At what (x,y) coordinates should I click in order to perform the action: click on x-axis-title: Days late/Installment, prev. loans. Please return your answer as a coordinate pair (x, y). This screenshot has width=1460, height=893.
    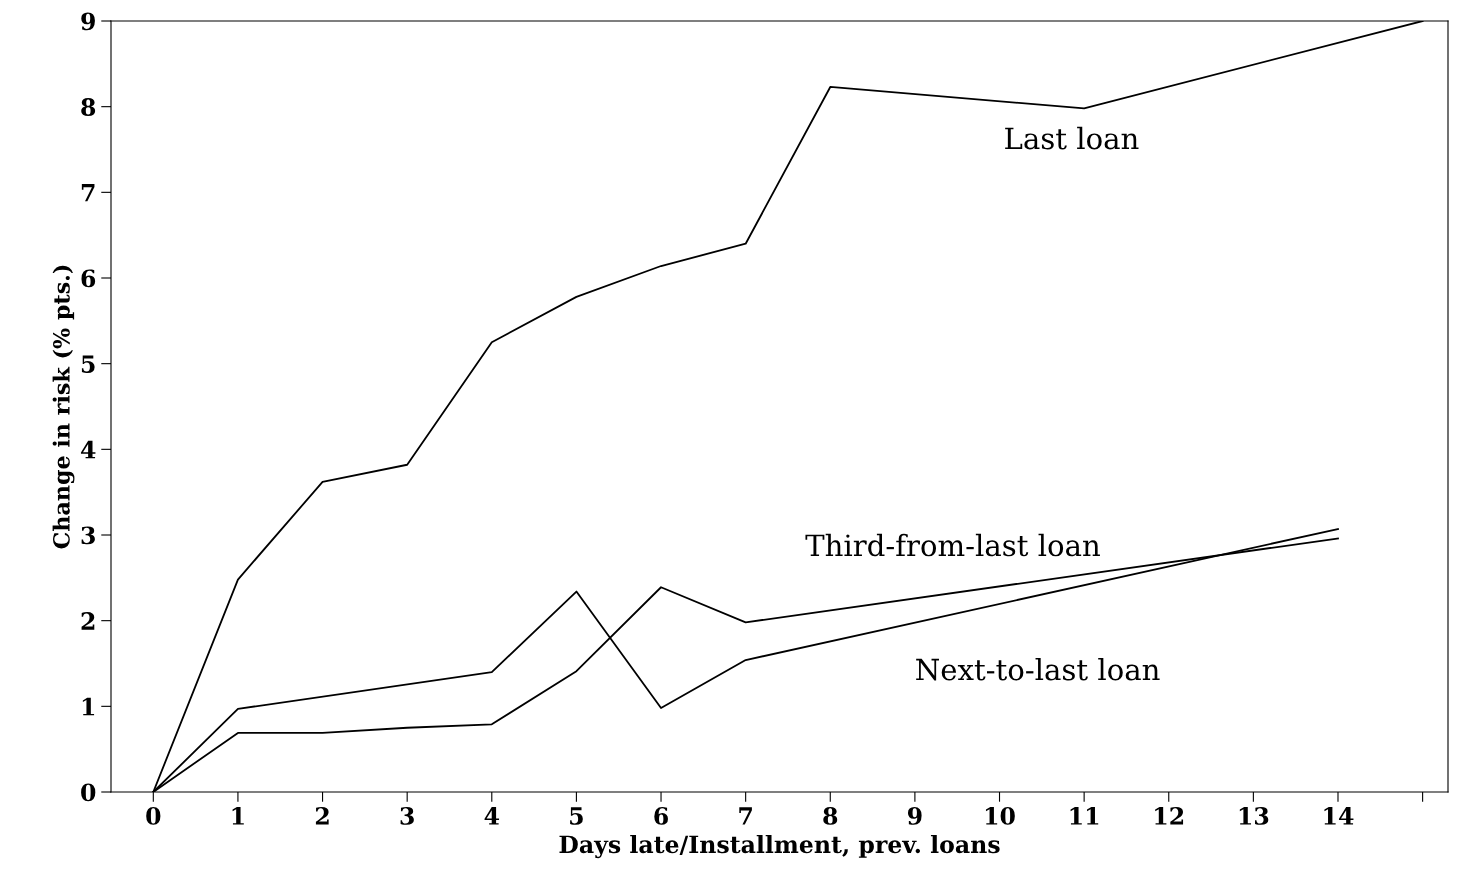
    Looking at the image, I should click on (779, 846).